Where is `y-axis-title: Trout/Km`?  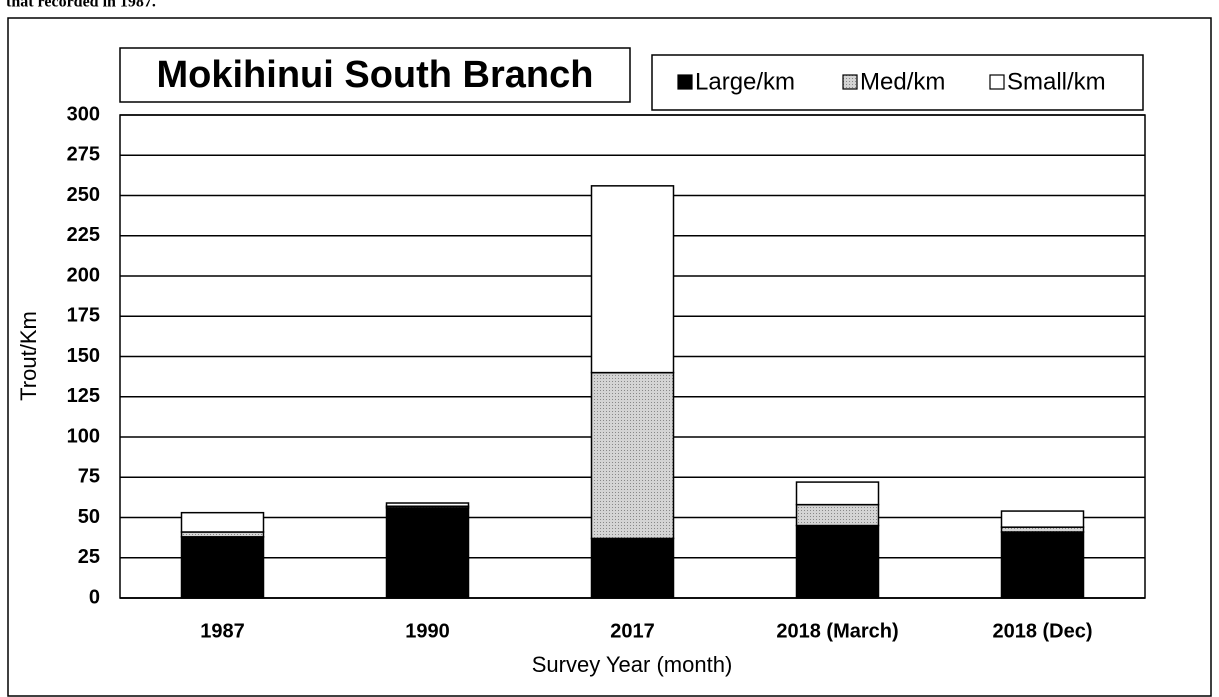
y-axis-title: Trout/Km is located at coordinates (28, 356).